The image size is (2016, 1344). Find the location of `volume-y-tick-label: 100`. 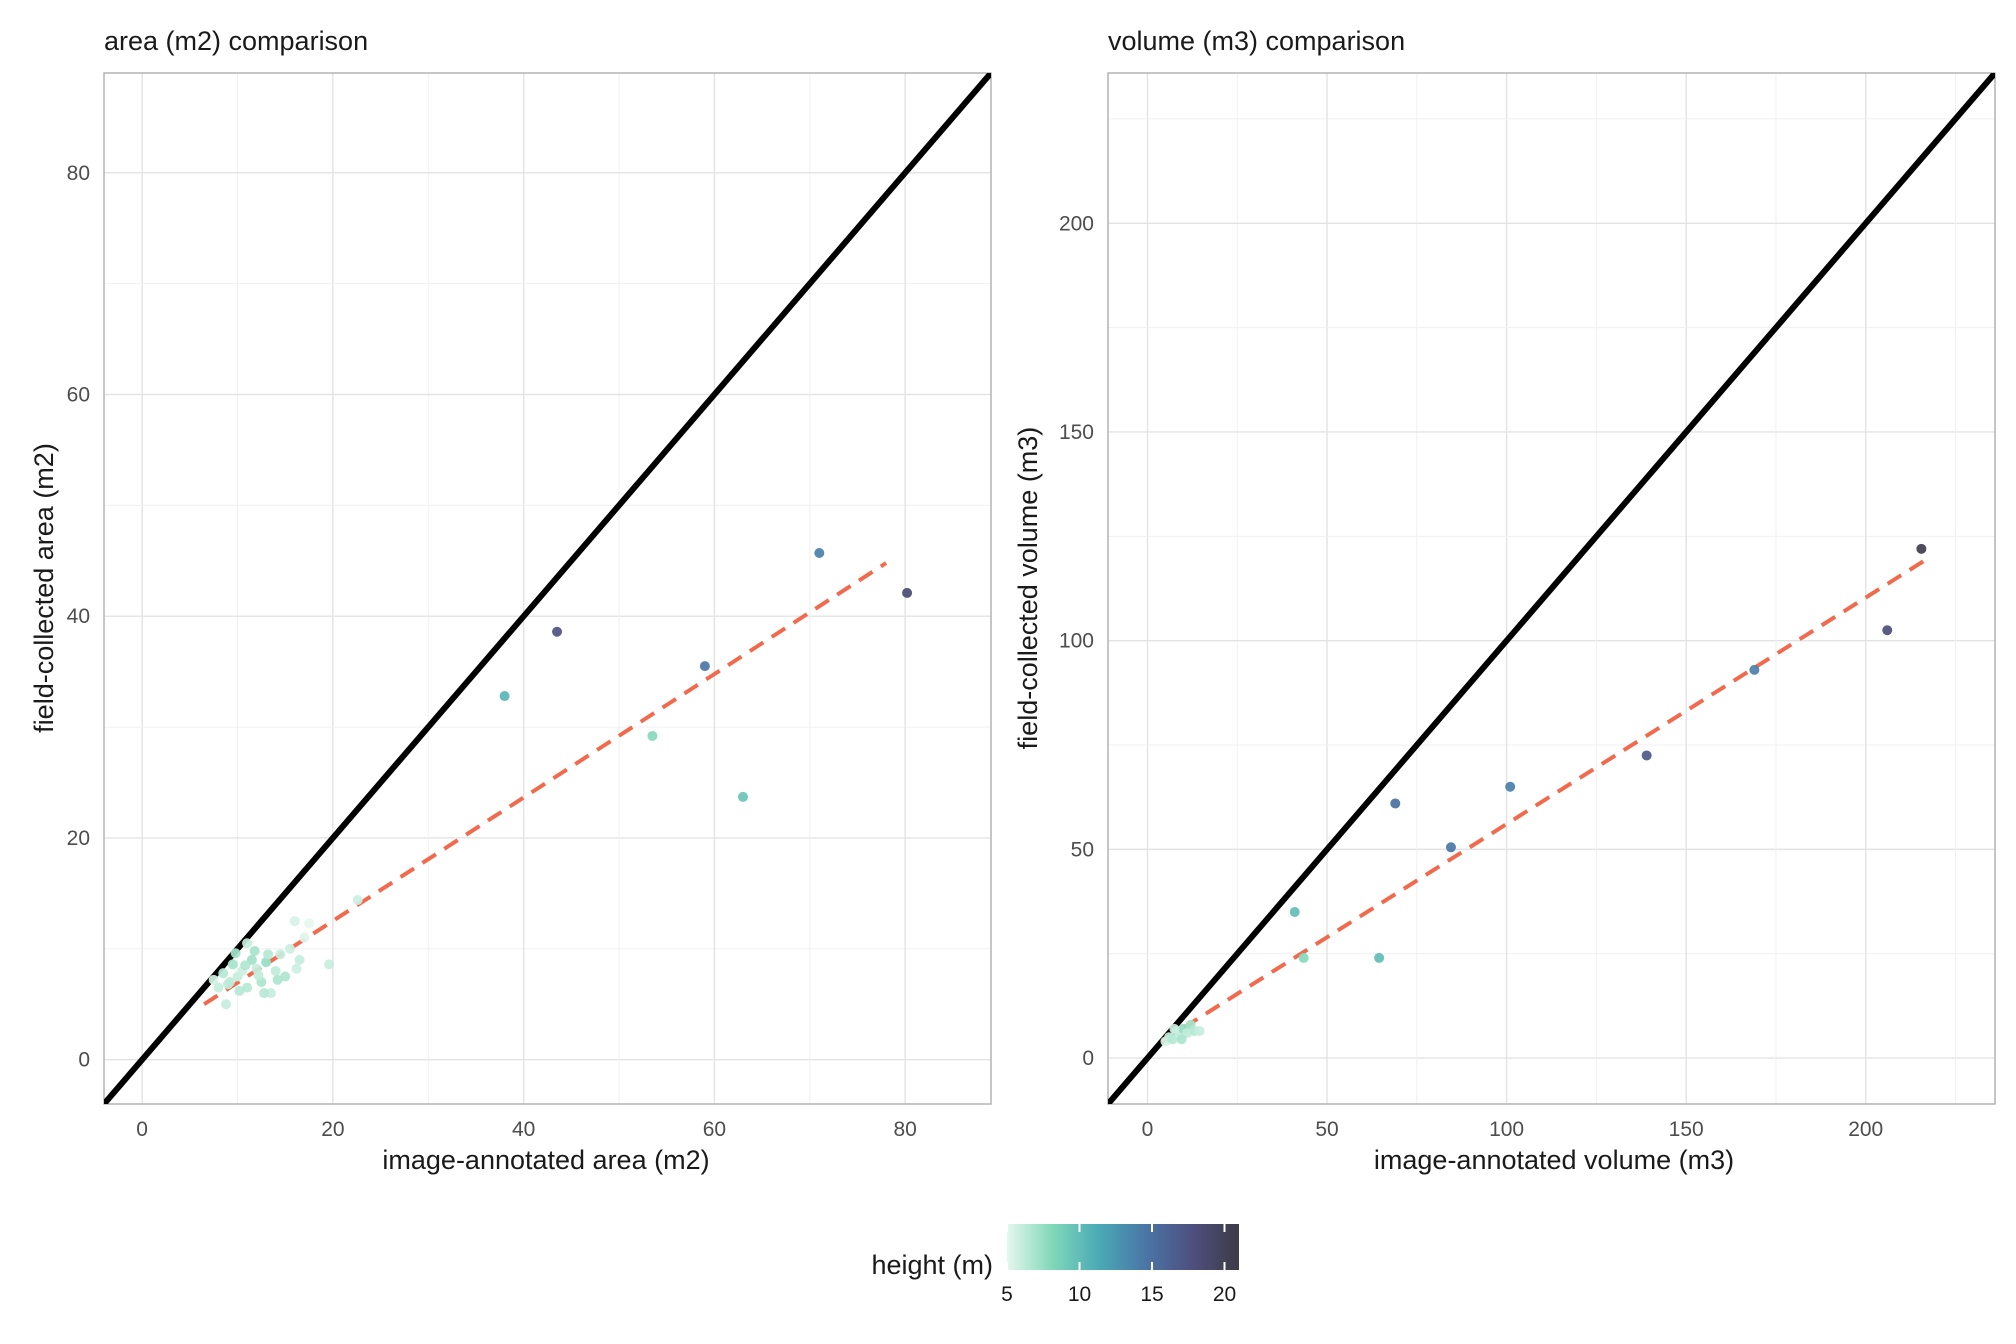

volume-y-tick-label: 100 is located at coordinates (1076, 641).